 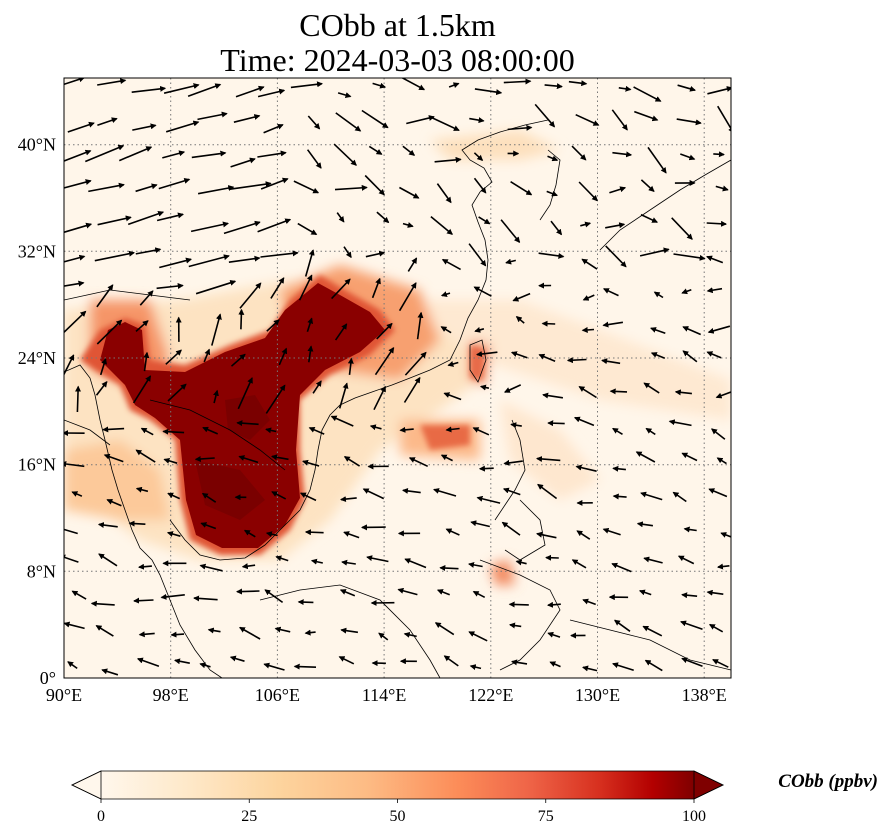 What do you see at coordinates (397, 60) in the screenshot?
I see `map-time-subtitle: Time: 2024-03-03 08:00:00` at bounding box center [397, 60].